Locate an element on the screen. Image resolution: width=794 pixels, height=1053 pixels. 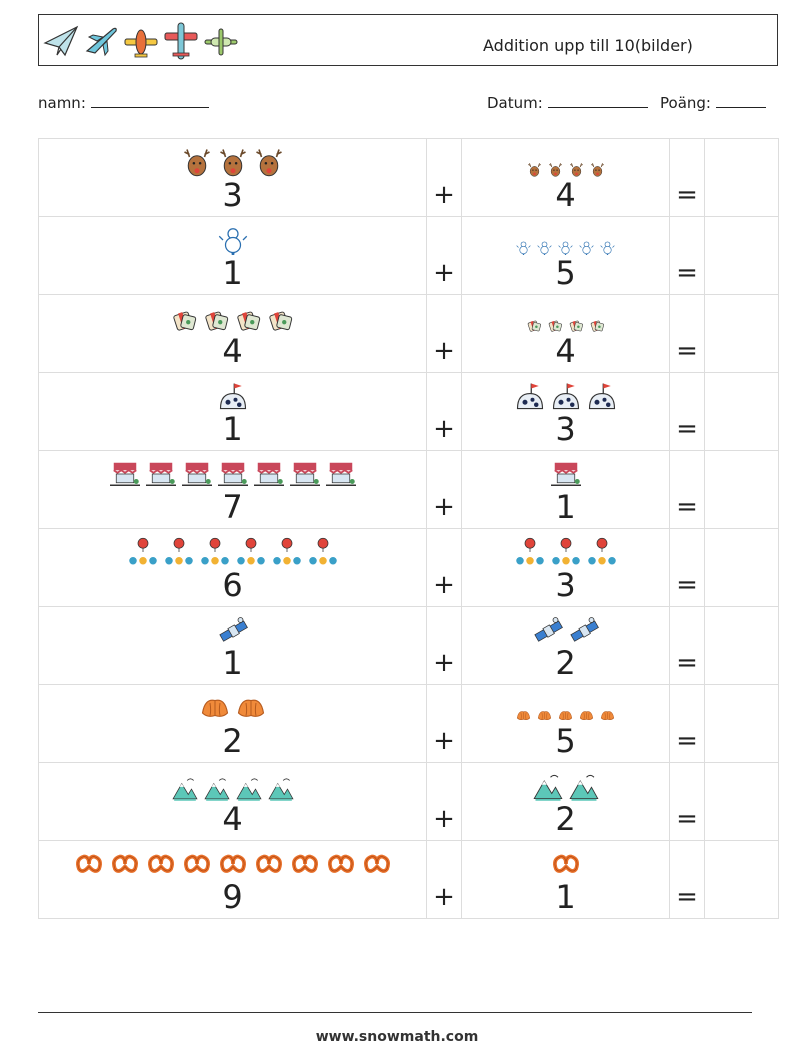
satellite-icon is located at coordinates (548, 632).